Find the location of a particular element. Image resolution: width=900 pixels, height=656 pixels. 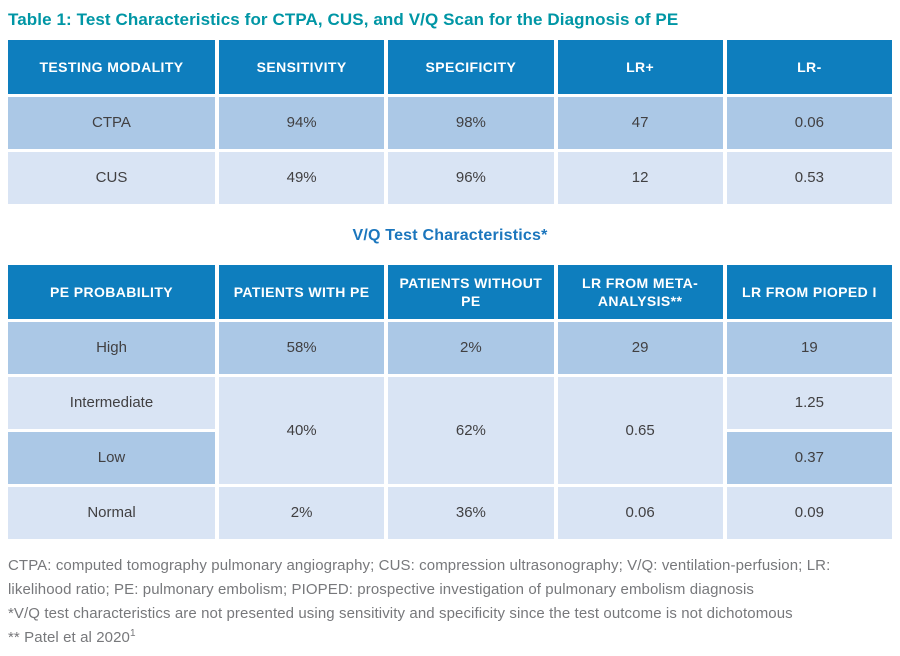

cell-ctpa-specificity: 98% is located at coordinates (471, 123).